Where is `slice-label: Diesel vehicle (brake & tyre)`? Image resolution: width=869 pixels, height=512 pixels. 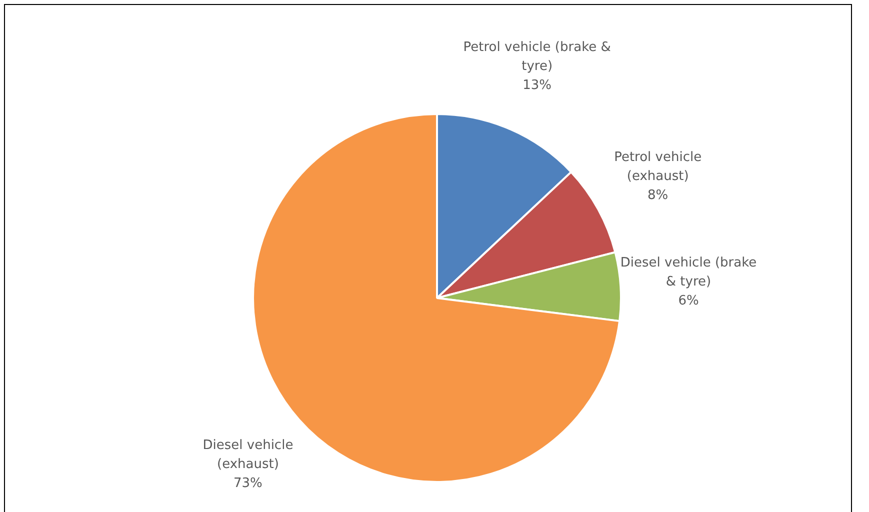
slice-label: Diesel vehicle (brake & tyre) is located at coordinates (688, 273).